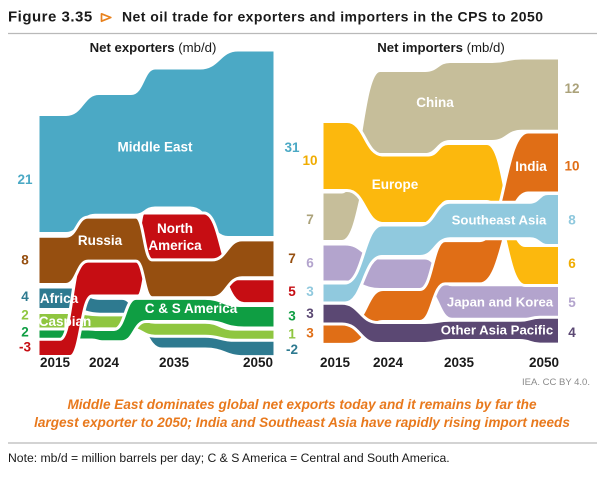  I want to click on svg-text: America, so click(175, 245).